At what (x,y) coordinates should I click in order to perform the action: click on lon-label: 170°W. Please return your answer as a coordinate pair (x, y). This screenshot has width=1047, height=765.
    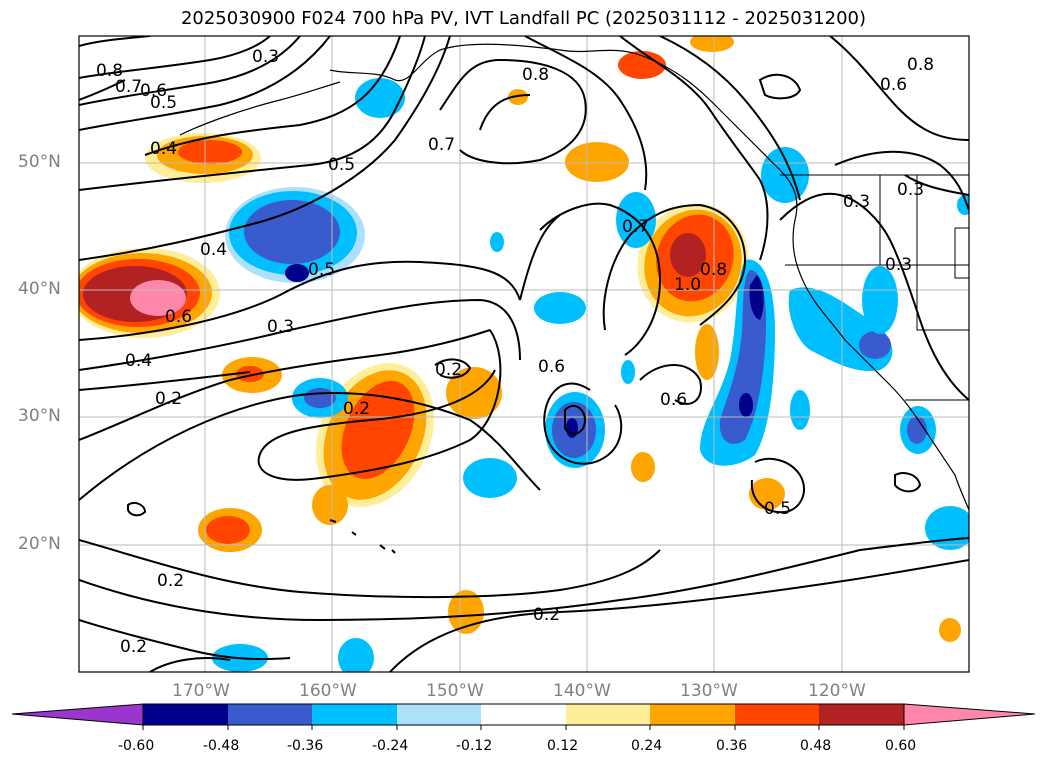
    Looking at the image, I should click on (201, 691).